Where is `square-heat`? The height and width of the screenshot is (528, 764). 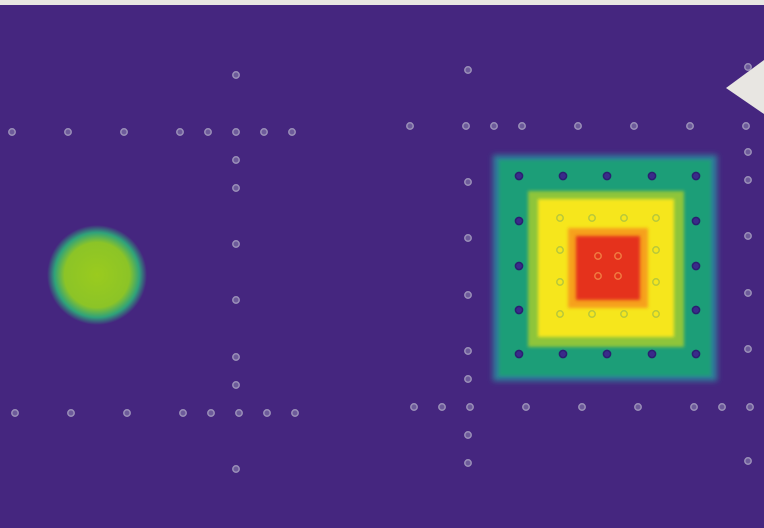 square-heat is located at coordinates (605, 268).